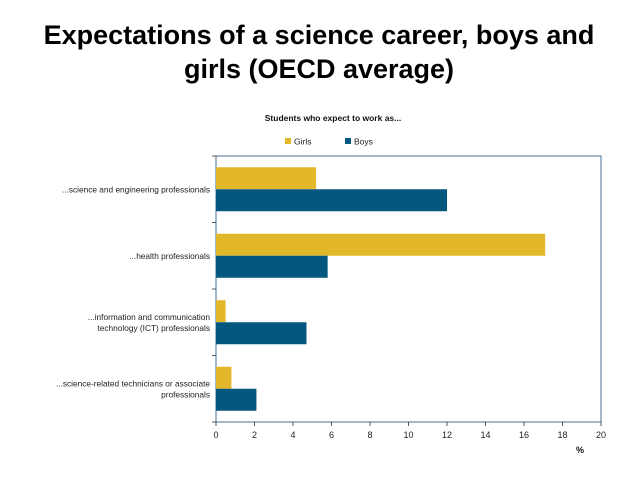 Image resolution: width=638 pixels, height=479 pixels. I want to click on category-label-line: technology (ICT) professionals, so click(153, 328).